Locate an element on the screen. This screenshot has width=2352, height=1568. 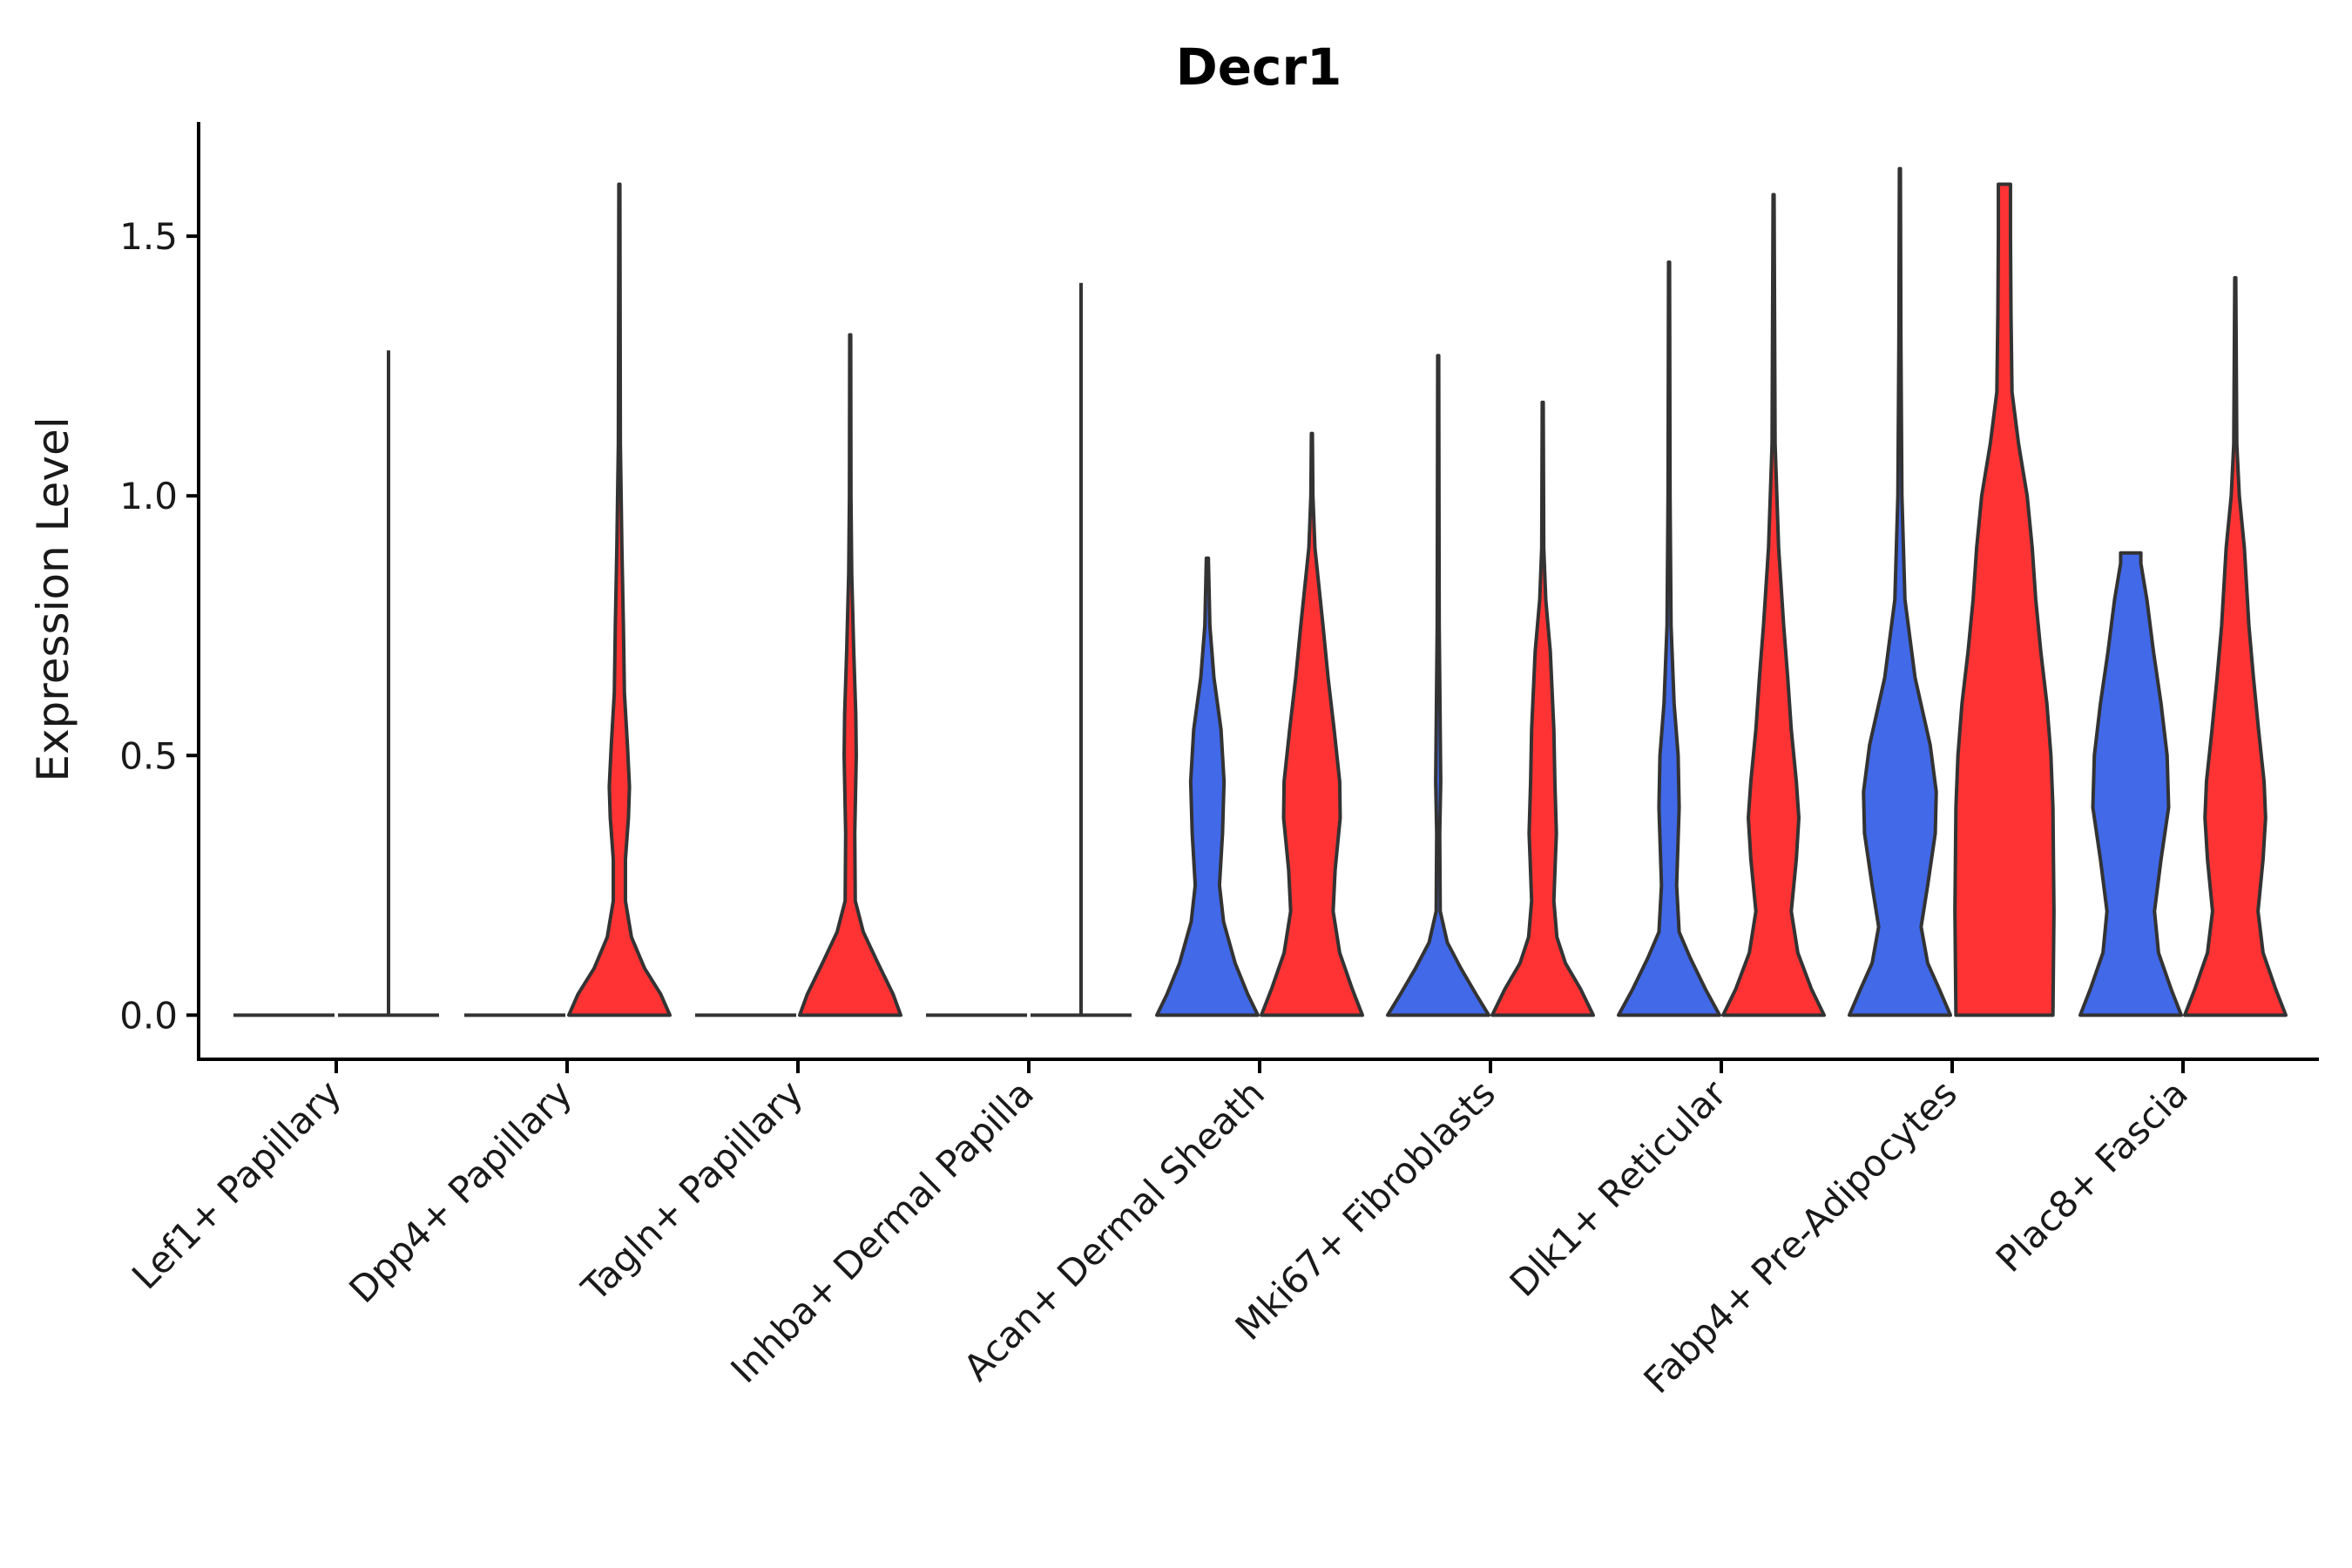
x-tick-label: Dlk1+ Reticular is located at coordinates (1618, 1188).